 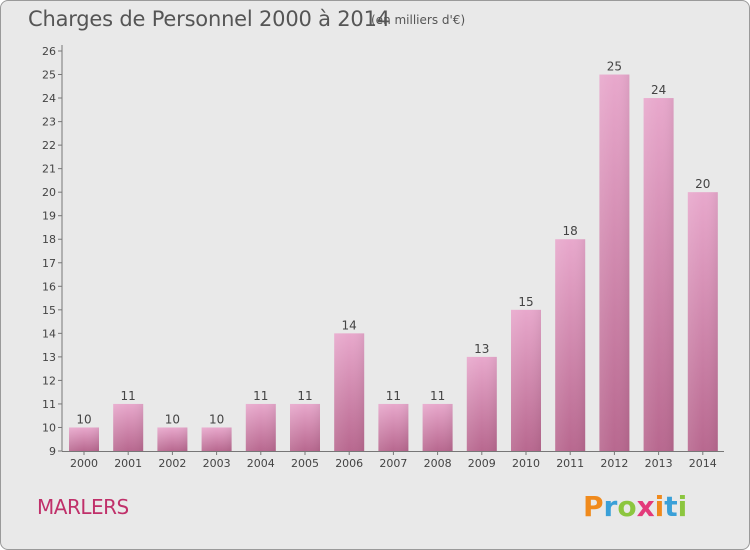 What do you see at coordinates (49, 404) in the screenshot?
I see `y-tick-label-11: 11` at bounding box center [49, 404].